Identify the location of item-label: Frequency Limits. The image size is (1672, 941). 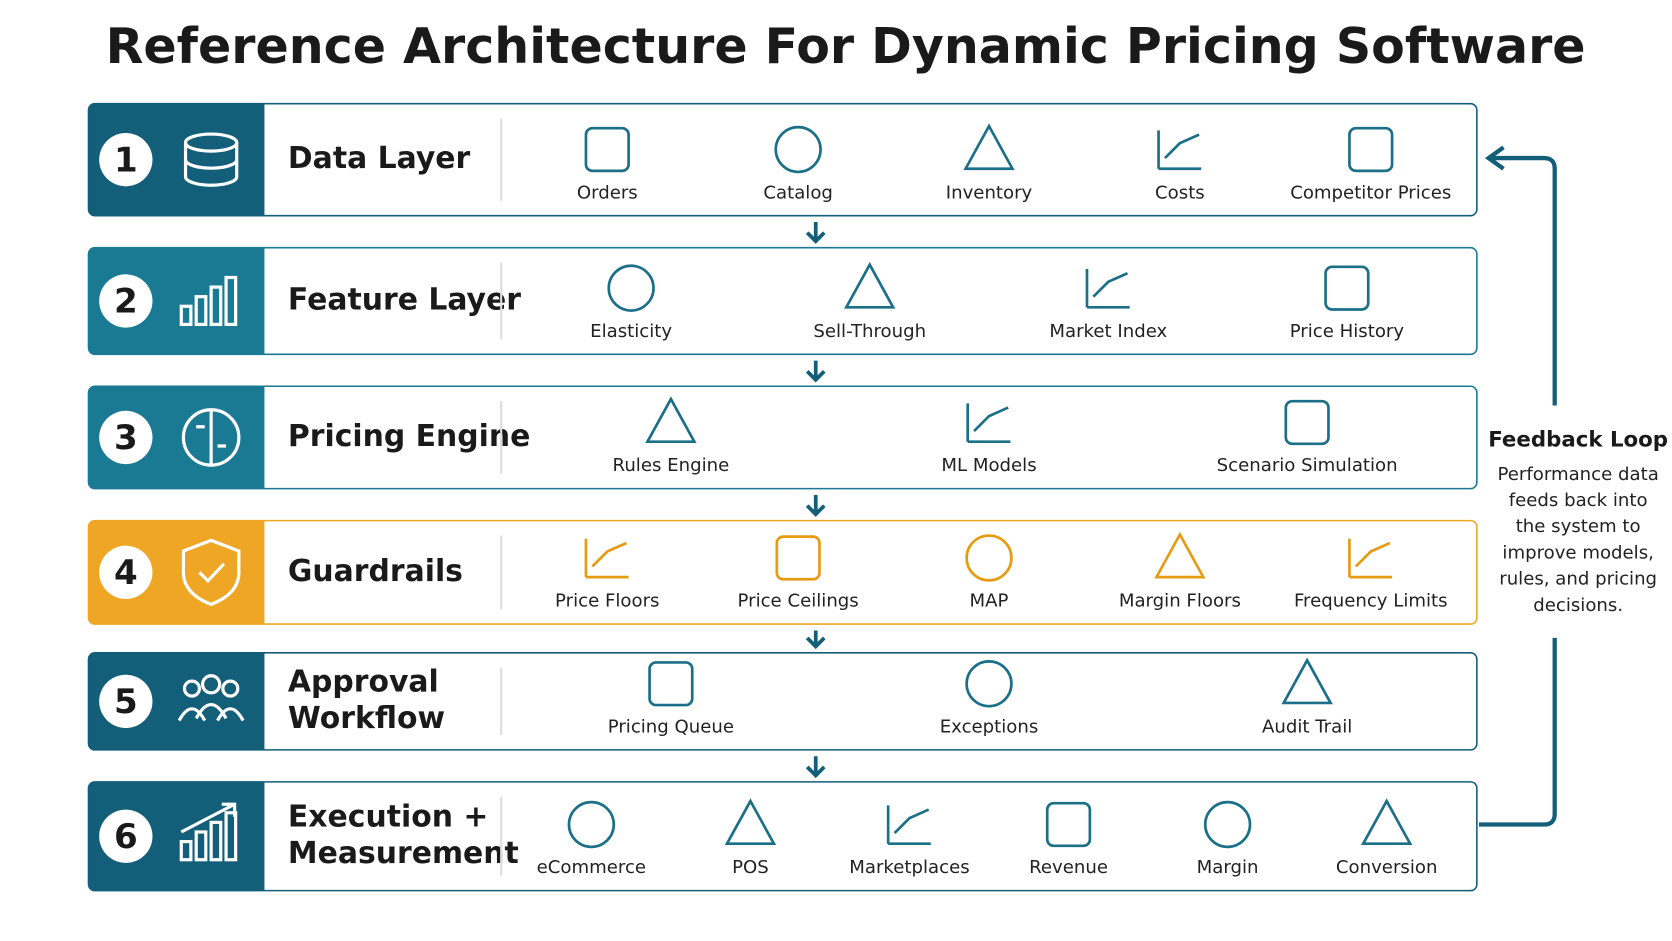
(1371, 601).